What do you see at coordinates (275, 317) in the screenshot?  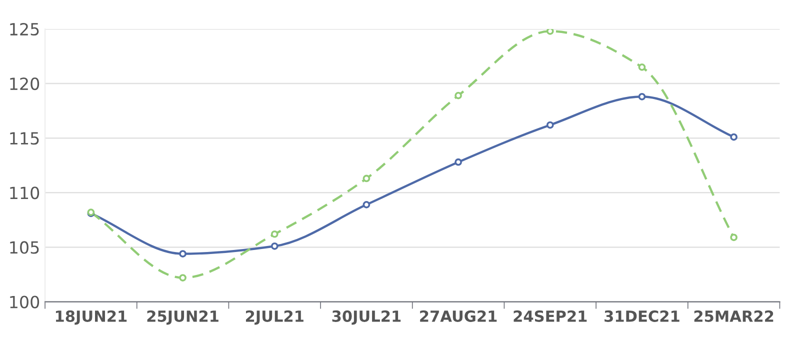 I see `x-tick-label: 2JUL21` at bounding box center [275, 317].